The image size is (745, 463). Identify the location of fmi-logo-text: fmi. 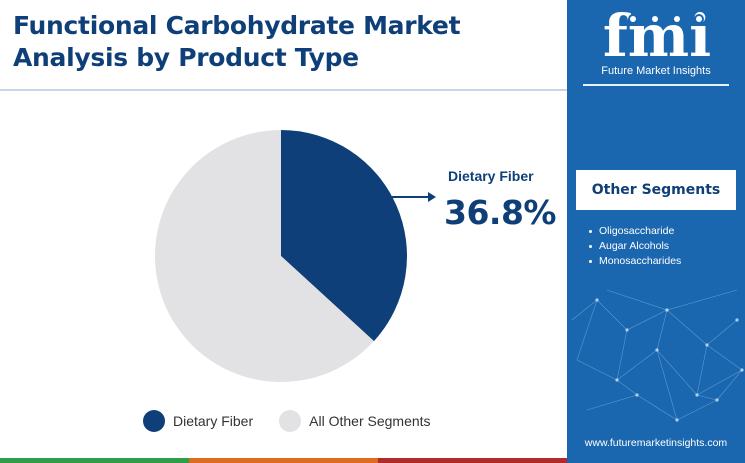
(657, 34).